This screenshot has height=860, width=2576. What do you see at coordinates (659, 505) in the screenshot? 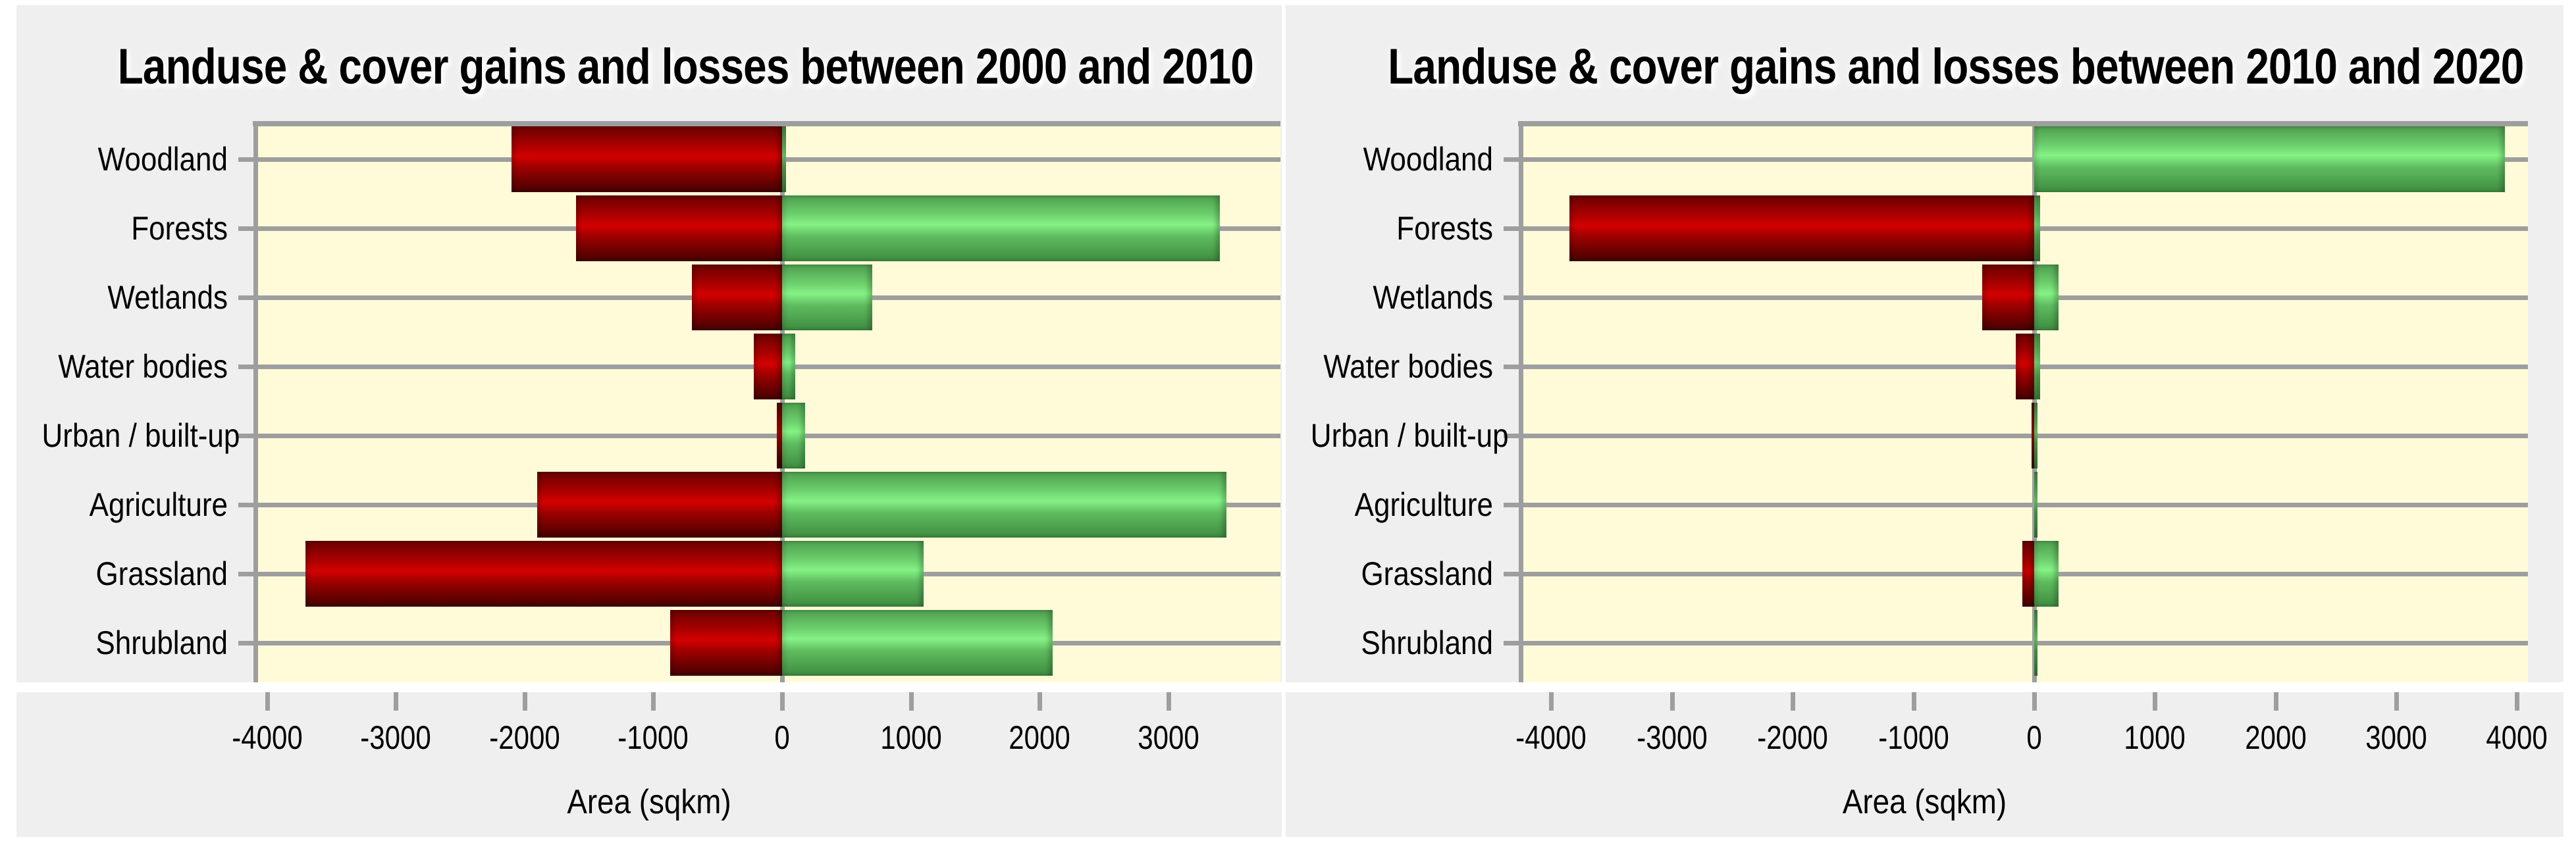
I see `bar-loss-agriculture` at bounding box center [659, 505].